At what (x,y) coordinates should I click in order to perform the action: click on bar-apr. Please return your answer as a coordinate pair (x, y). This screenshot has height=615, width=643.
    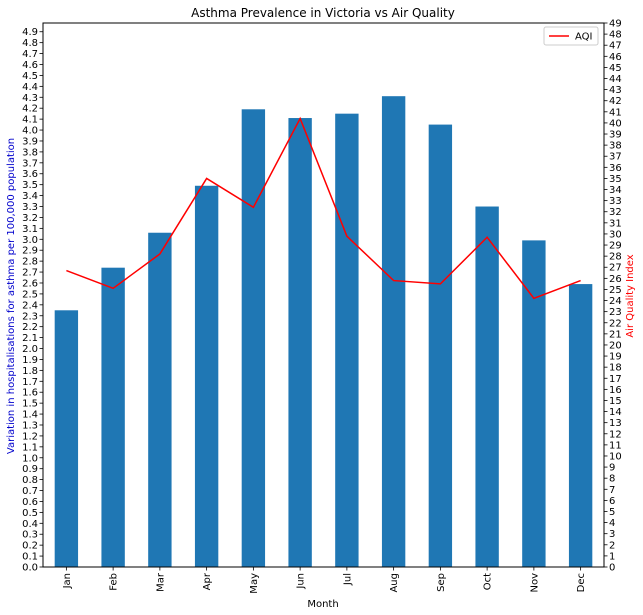
    Looking at the image, I should click on (206, 376).